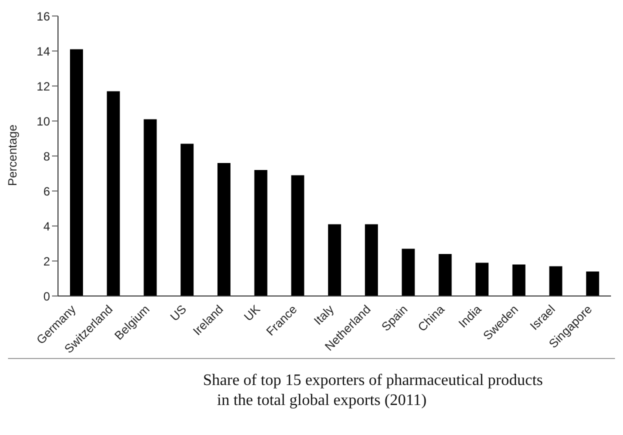 The width and height of the screenshot is (623, 435). I want to click on y-tick-label: 16, so click(43, 16).